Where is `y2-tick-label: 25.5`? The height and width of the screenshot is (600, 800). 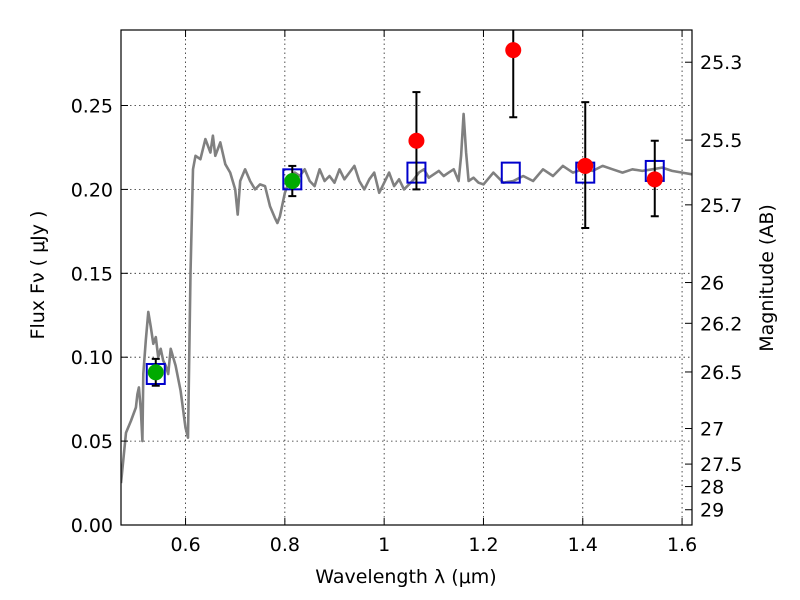 y2-tick-label: 25.5 is located at coordinates (721, 141).